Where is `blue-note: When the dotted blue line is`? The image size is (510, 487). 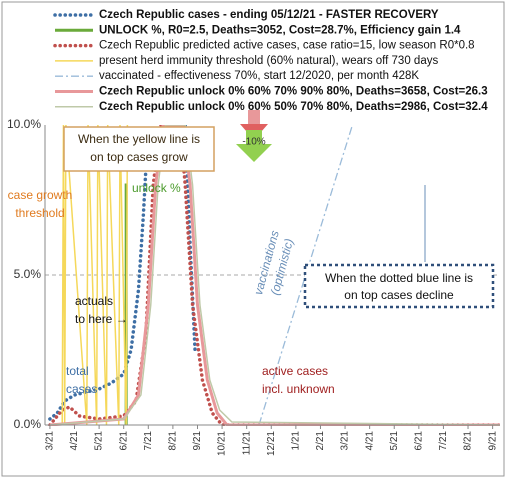 blue-note: When the dotted blue line is is located at coordinates (399, 278).